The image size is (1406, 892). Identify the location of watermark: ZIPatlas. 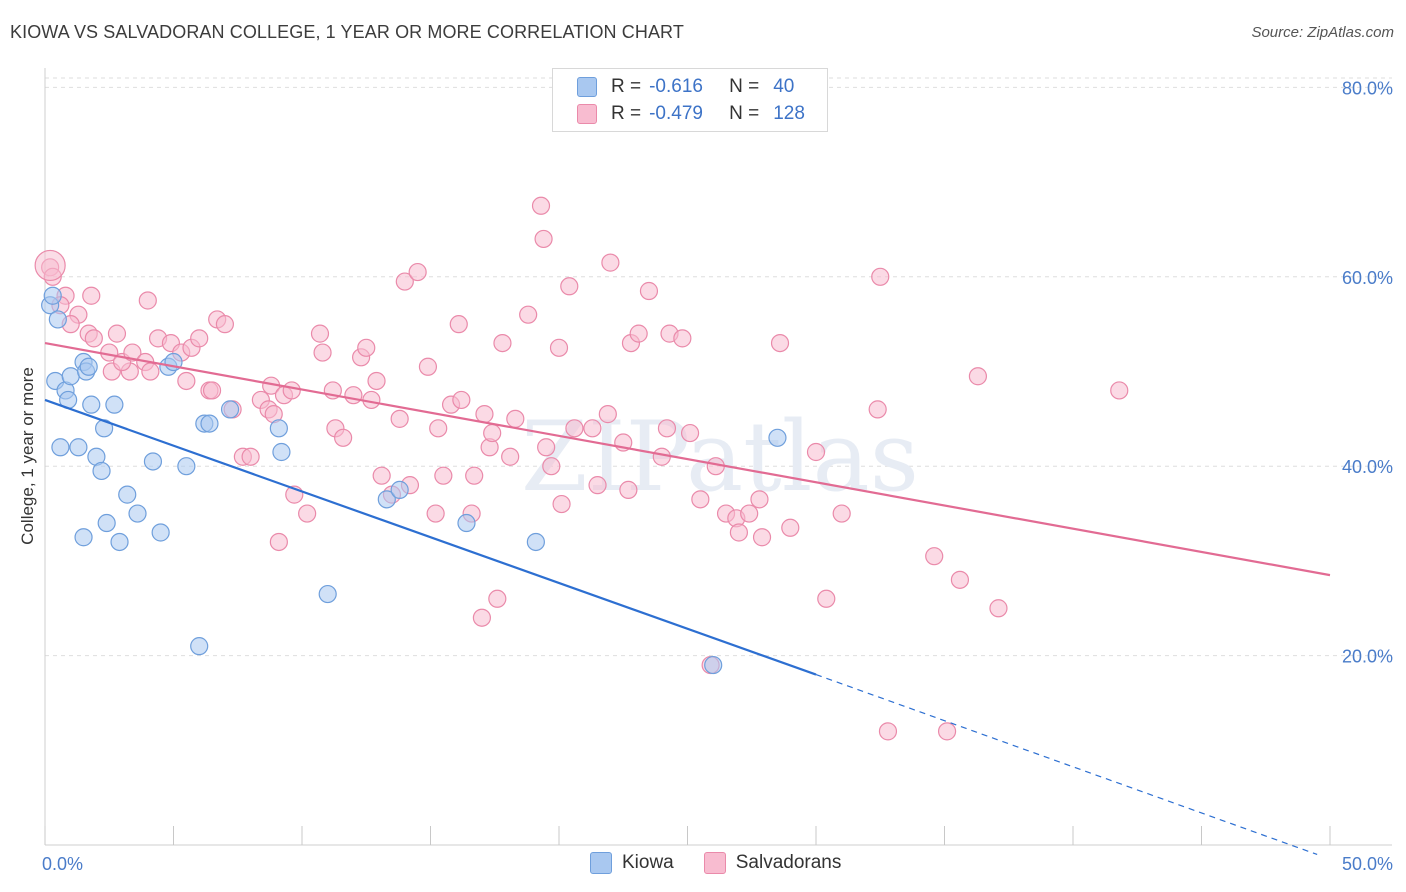
(720, 457).